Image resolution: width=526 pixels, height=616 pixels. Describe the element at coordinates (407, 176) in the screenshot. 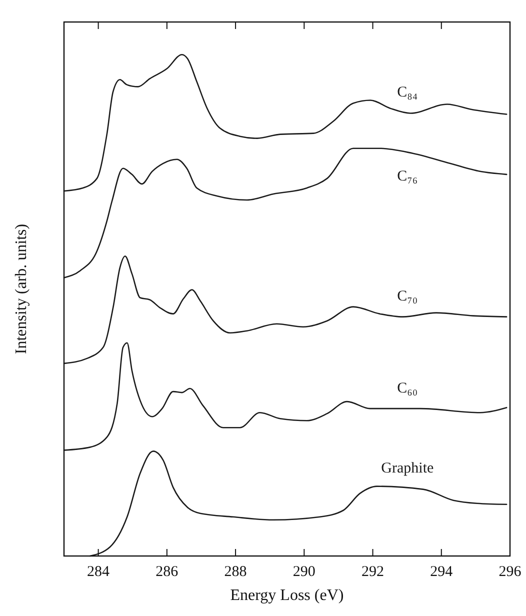

I see `series-label: C₇₆` at that location.